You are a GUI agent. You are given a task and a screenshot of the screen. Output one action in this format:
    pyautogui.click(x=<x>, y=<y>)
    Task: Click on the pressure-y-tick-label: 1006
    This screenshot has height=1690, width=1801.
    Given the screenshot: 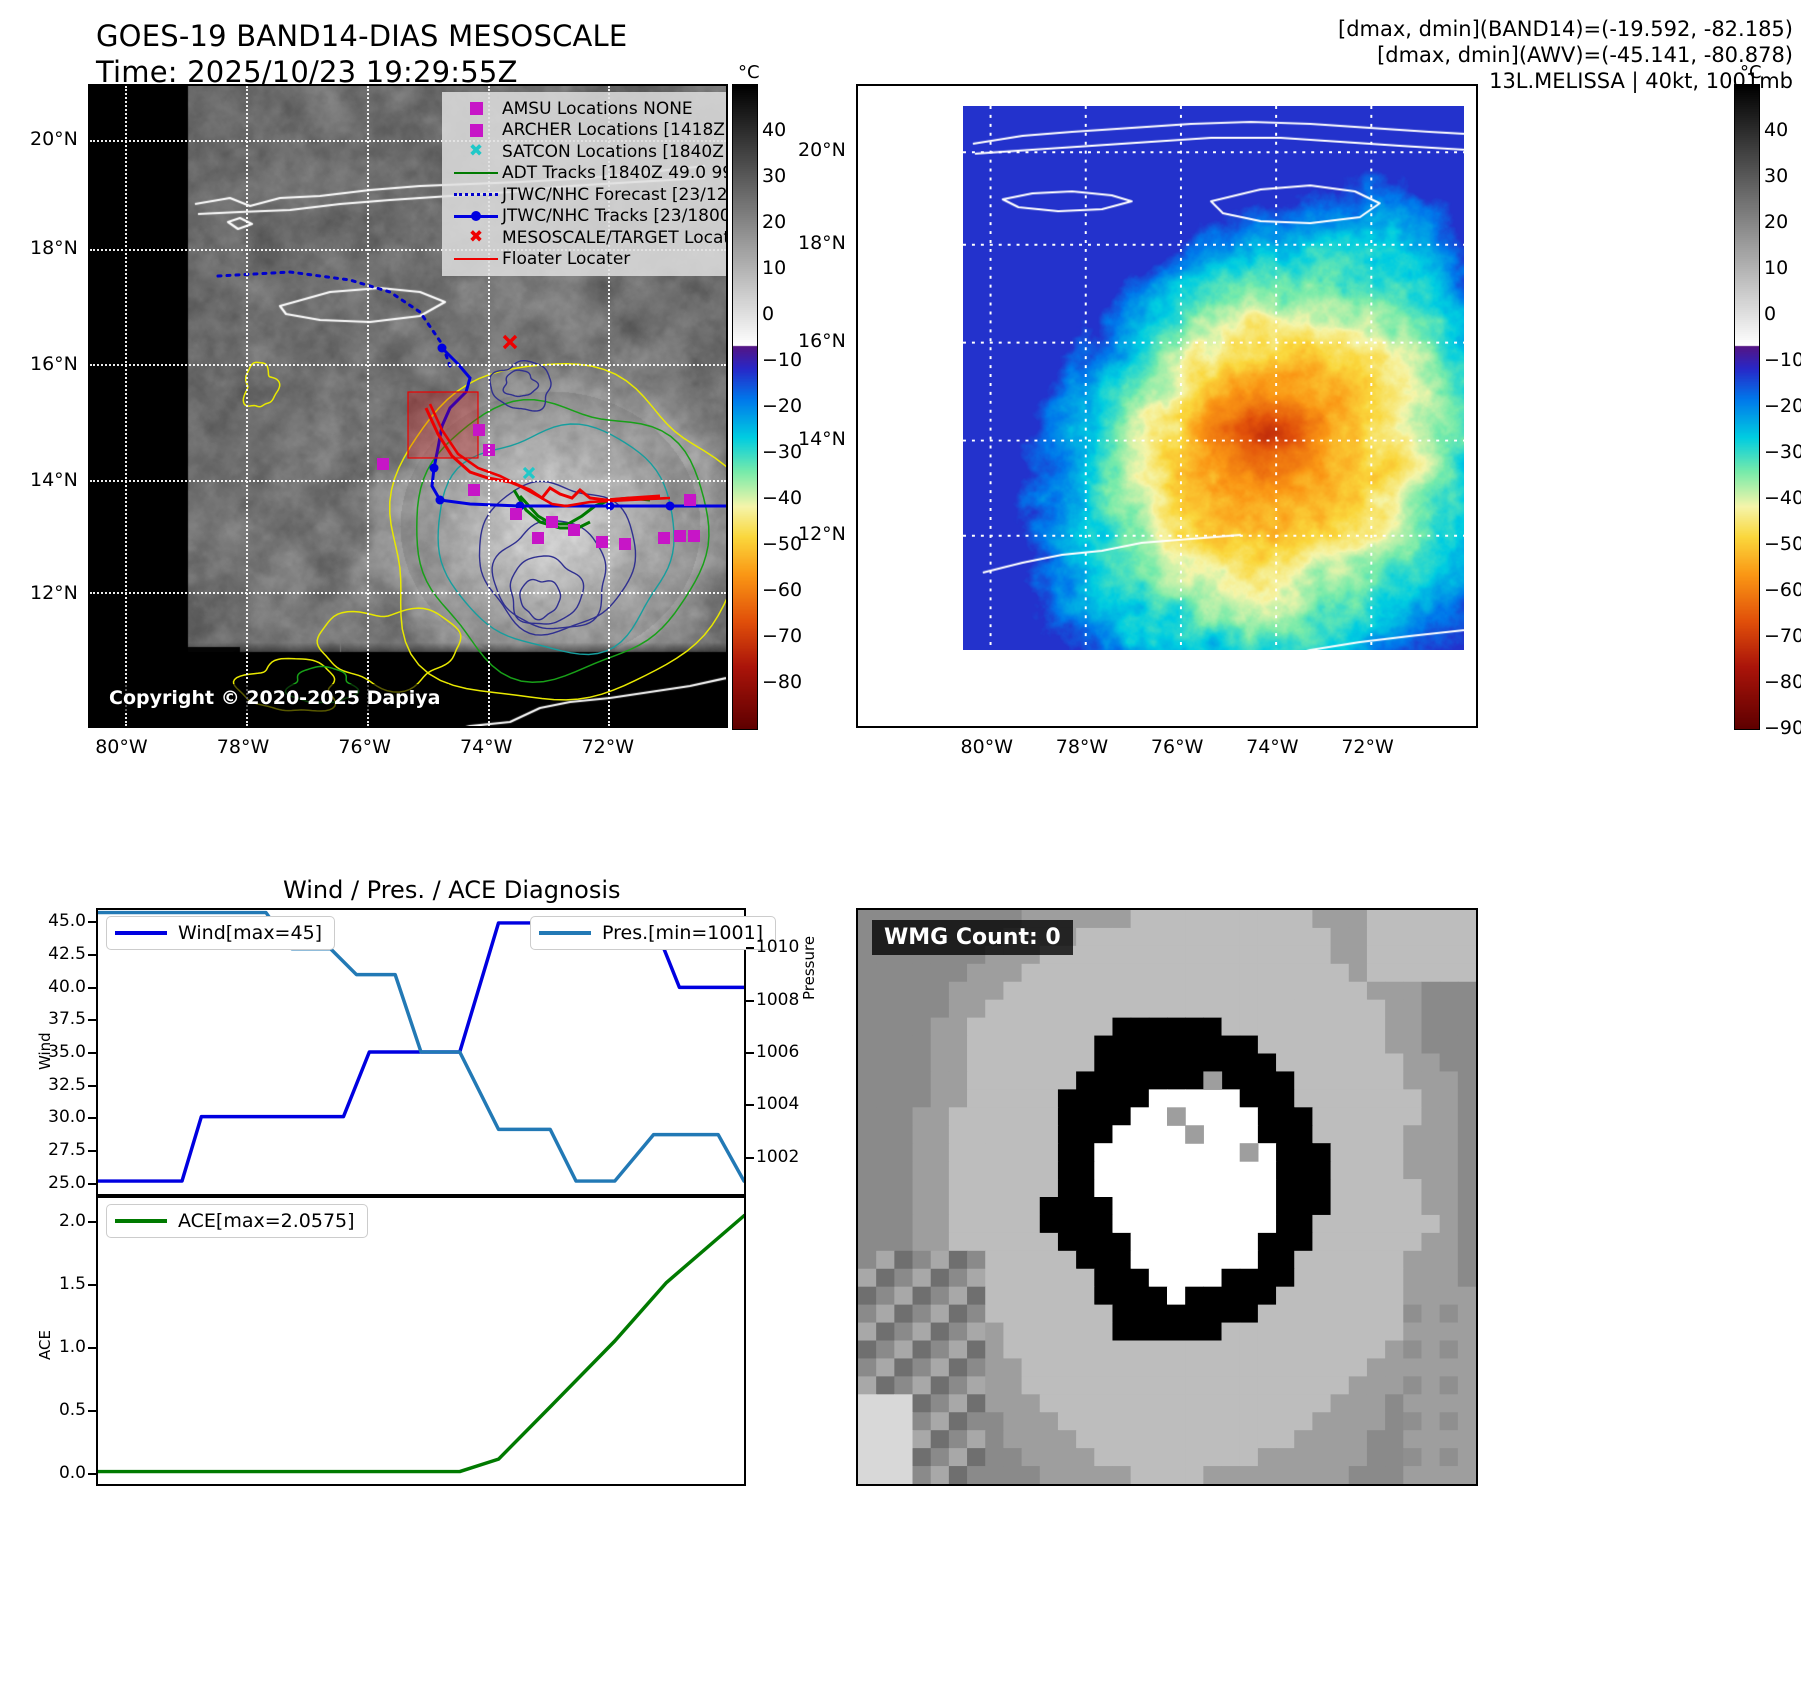 What is the action you would take?
    pyautogui.click(x=778, y=1052)
    